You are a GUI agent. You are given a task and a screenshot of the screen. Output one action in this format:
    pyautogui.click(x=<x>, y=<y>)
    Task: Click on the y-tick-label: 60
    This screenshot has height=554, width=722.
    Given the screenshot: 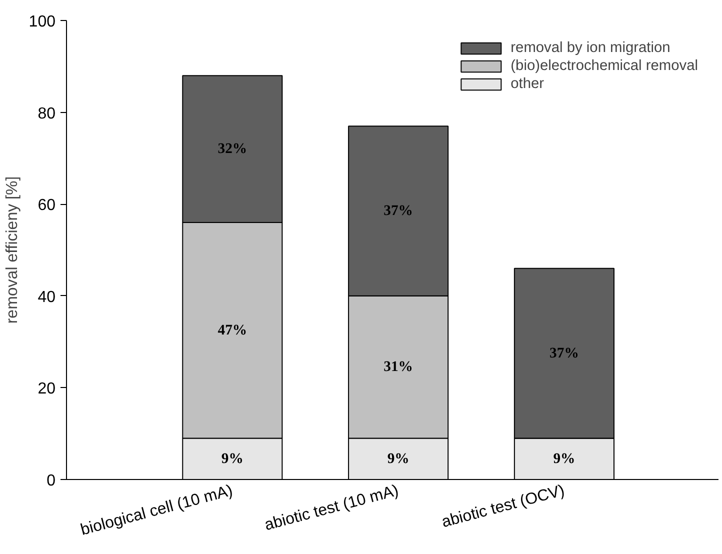 What is the action you would take?
    pyautogui.click(x=47, y=205)
    